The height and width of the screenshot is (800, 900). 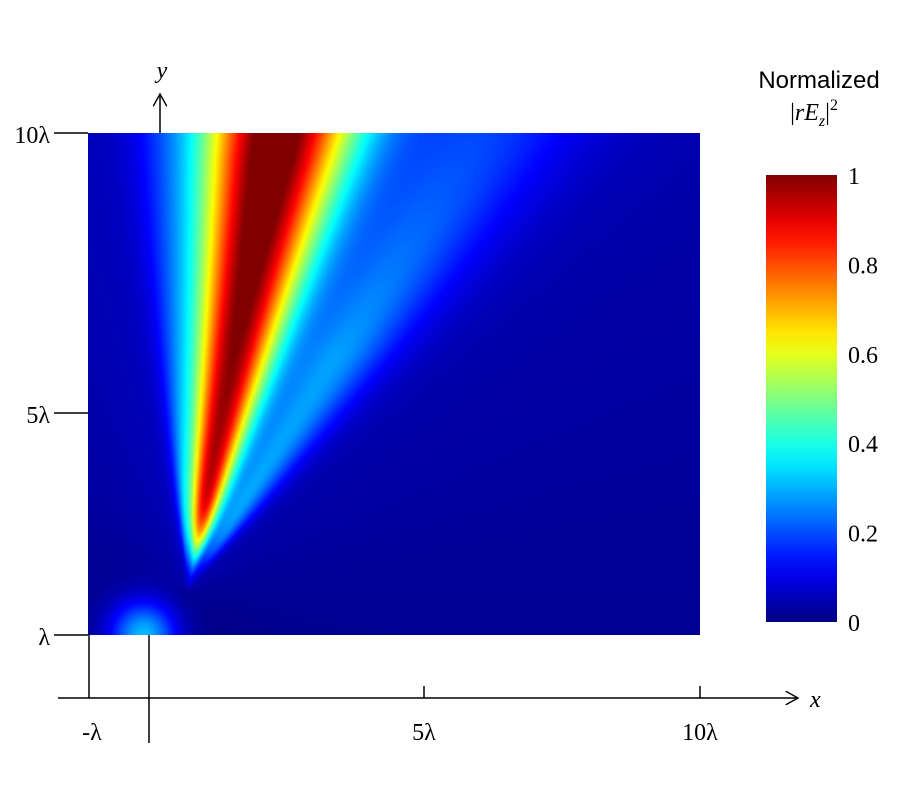 What do you see at coordinates (161, 71) in the screenshot?
I see `y-axis-label: y` at bounding box center [161, 71].